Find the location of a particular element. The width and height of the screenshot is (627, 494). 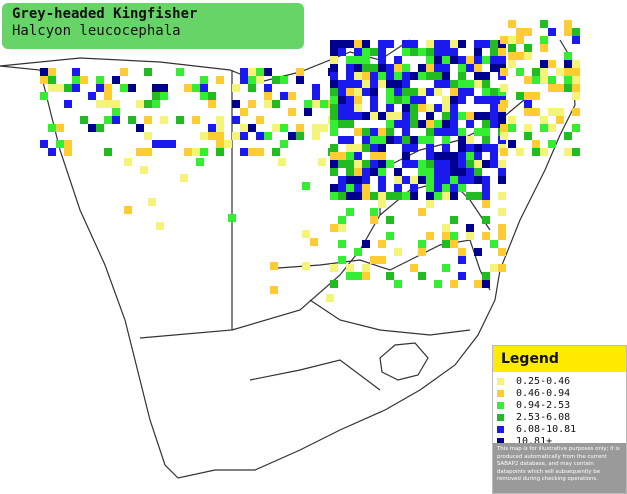

legend-item: 6.08-10.81 is located at coordinates (561, 430).